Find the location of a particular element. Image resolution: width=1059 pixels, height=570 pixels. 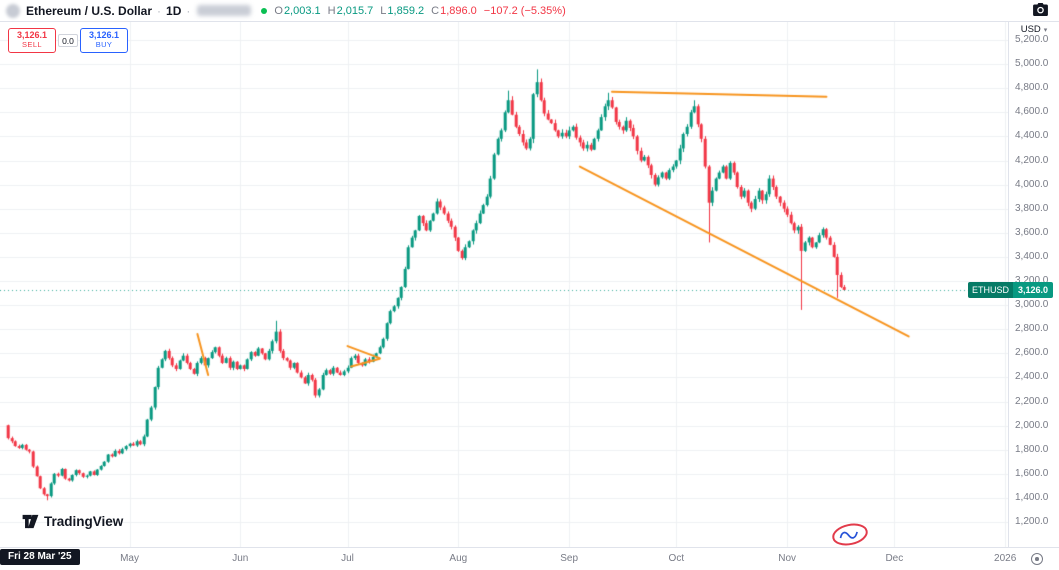

price-axis-label: 1,800.0 is located at coordinates (1032, 449).